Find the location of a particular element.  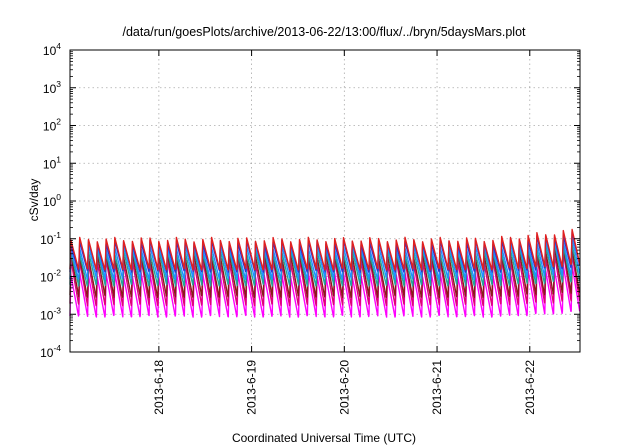

y-tick-label: 10⁻⁴ is located at coordinates (50, 351).